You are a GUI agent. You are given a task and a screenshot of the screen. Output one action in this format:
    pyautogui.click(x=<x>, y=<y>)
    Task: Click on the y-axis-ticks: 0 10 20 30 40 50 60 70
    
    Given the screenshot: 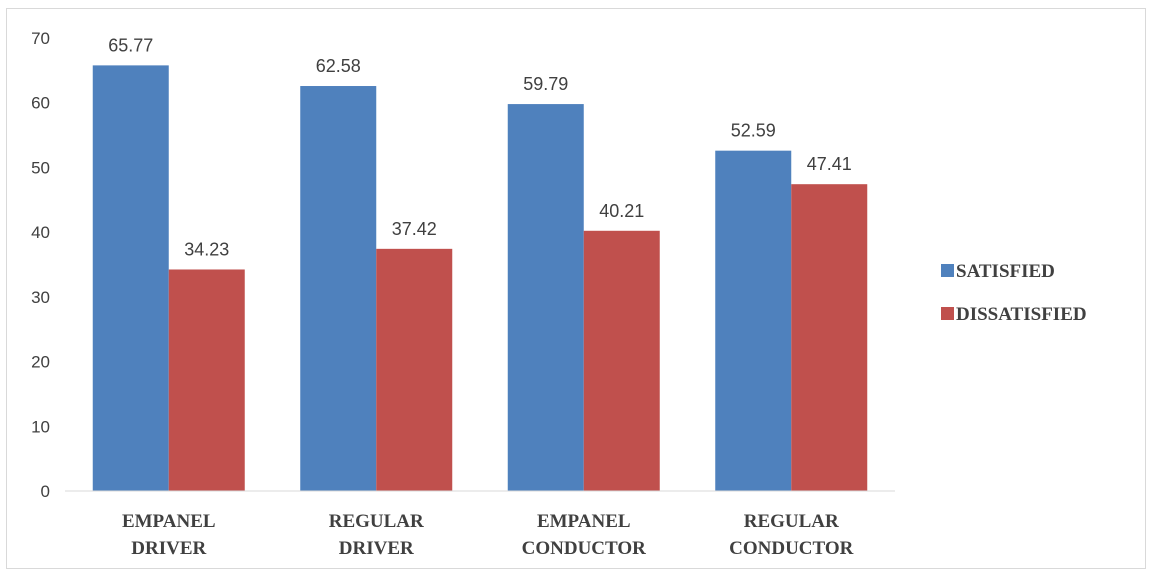 What is the action you would take?
    pyautogui.click(x=40, y=265)
    